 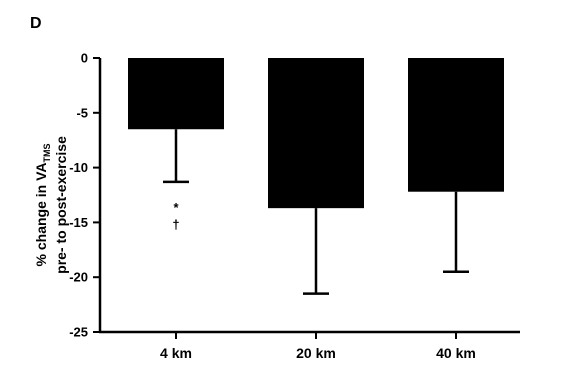 I want to click on panel-label: D, so click(x=36, y=23).